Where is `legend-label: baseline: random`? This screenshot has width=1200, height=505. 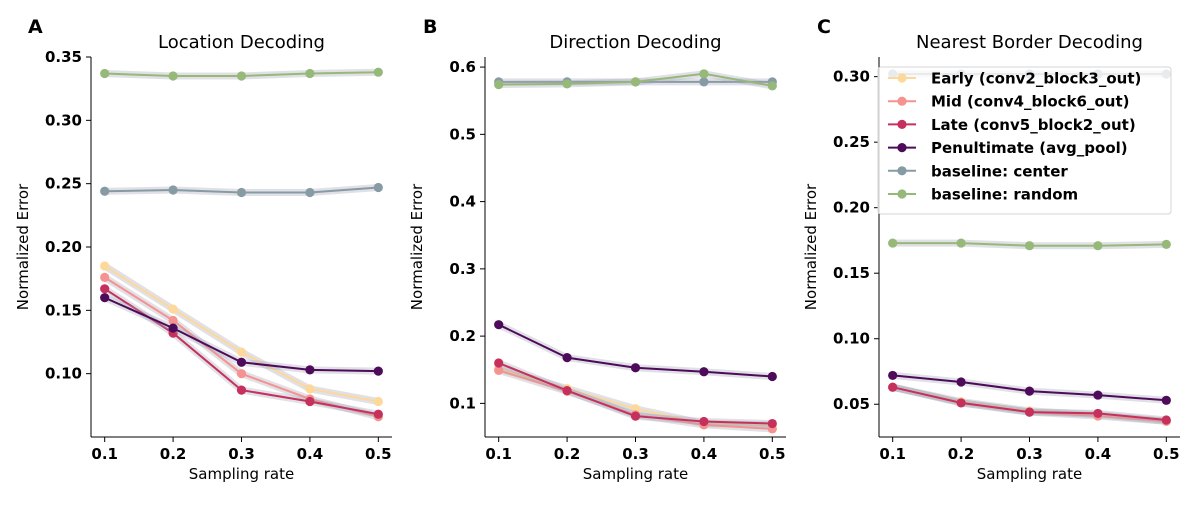
legend-label: baseline: random is located at coordinates (1004, 195).